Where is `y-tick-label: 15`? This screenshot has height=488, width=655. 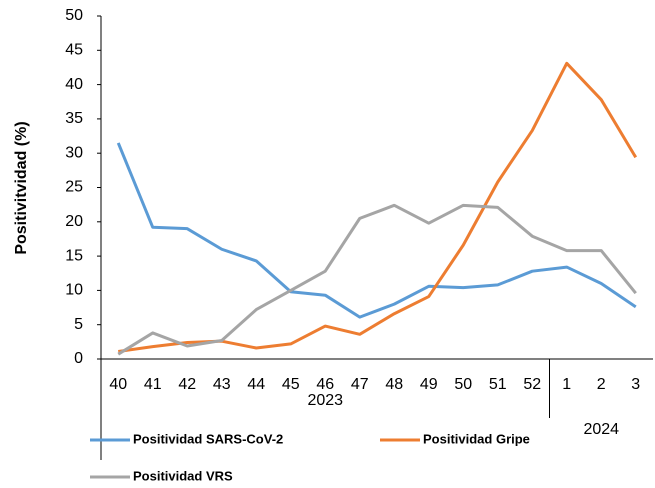
y-tick-label: 15 is located at coordinates (74, 255).